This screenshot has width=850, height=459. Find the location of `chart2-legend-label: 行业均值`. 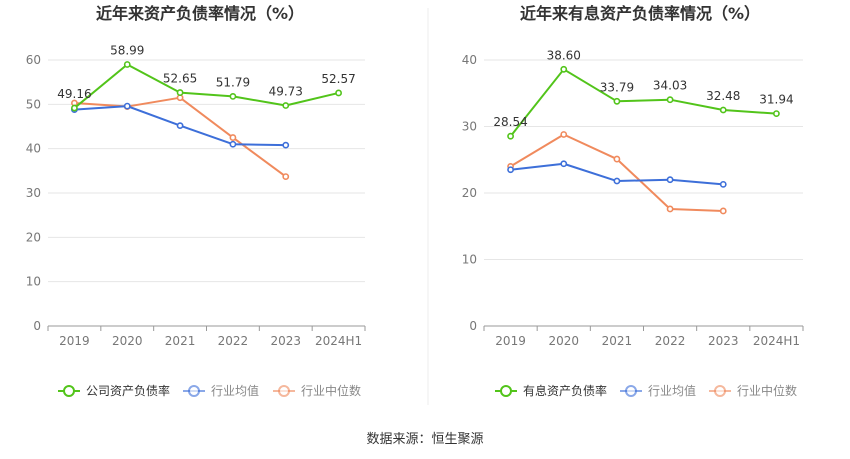

chart2-legend-label: 行业均值 is located at coordinates (672, 390).